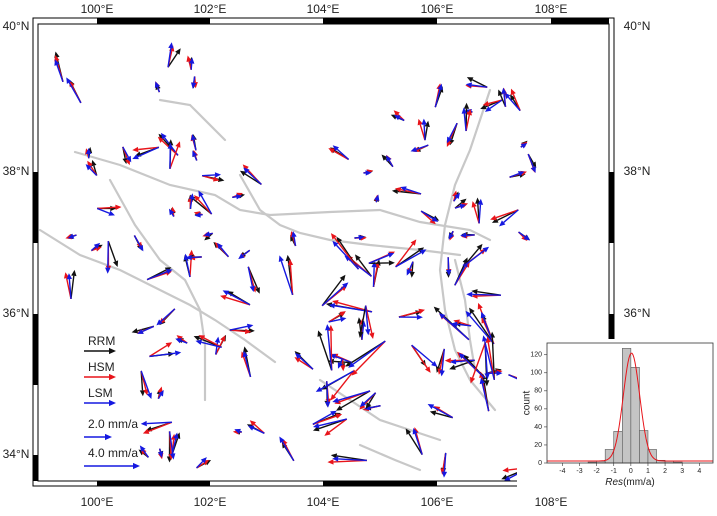  What do you see at coordinates (644, 447) in the screenshot?
I see `histogram-bar` at bounding box center [644, 447].